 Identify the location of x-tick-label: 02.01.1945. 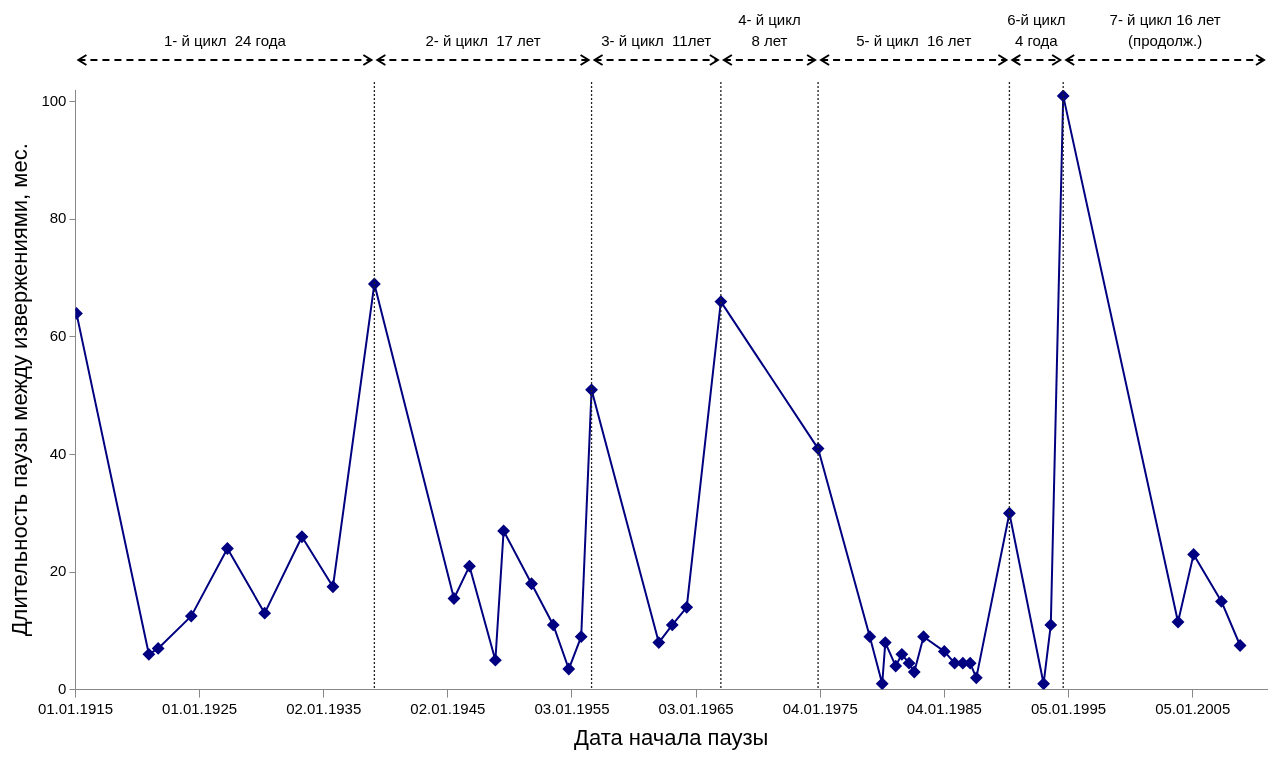
(448, 708).